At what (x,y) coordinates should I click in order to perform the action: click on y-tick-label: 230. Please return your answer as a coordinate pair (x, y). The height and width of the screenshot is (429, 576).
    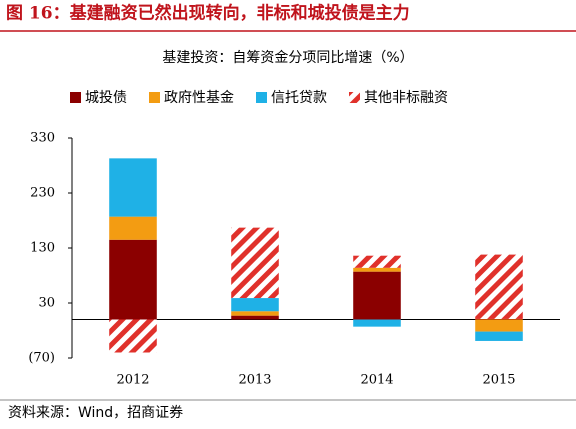
    Looking at the image, I should click on (42, 193).